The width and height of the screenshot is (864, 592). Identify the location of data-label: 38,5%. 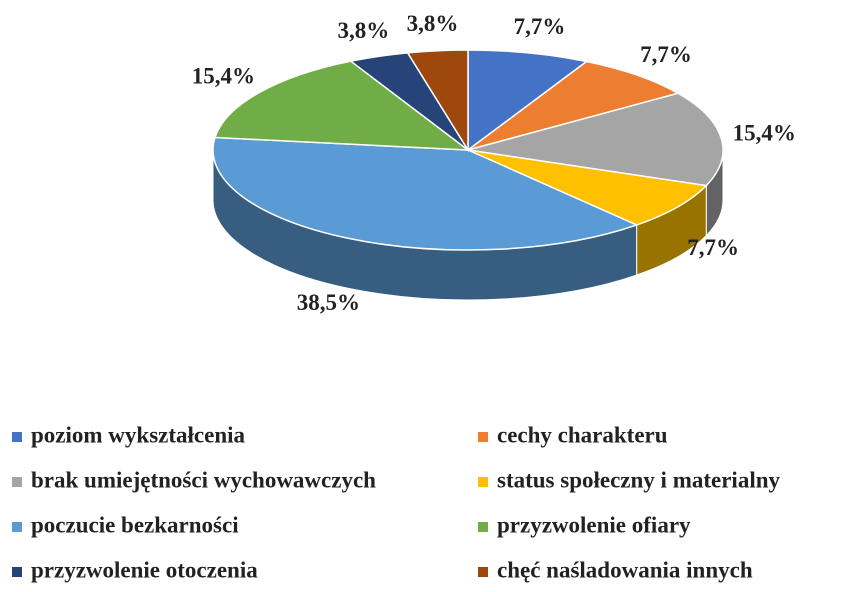
(328, 302).